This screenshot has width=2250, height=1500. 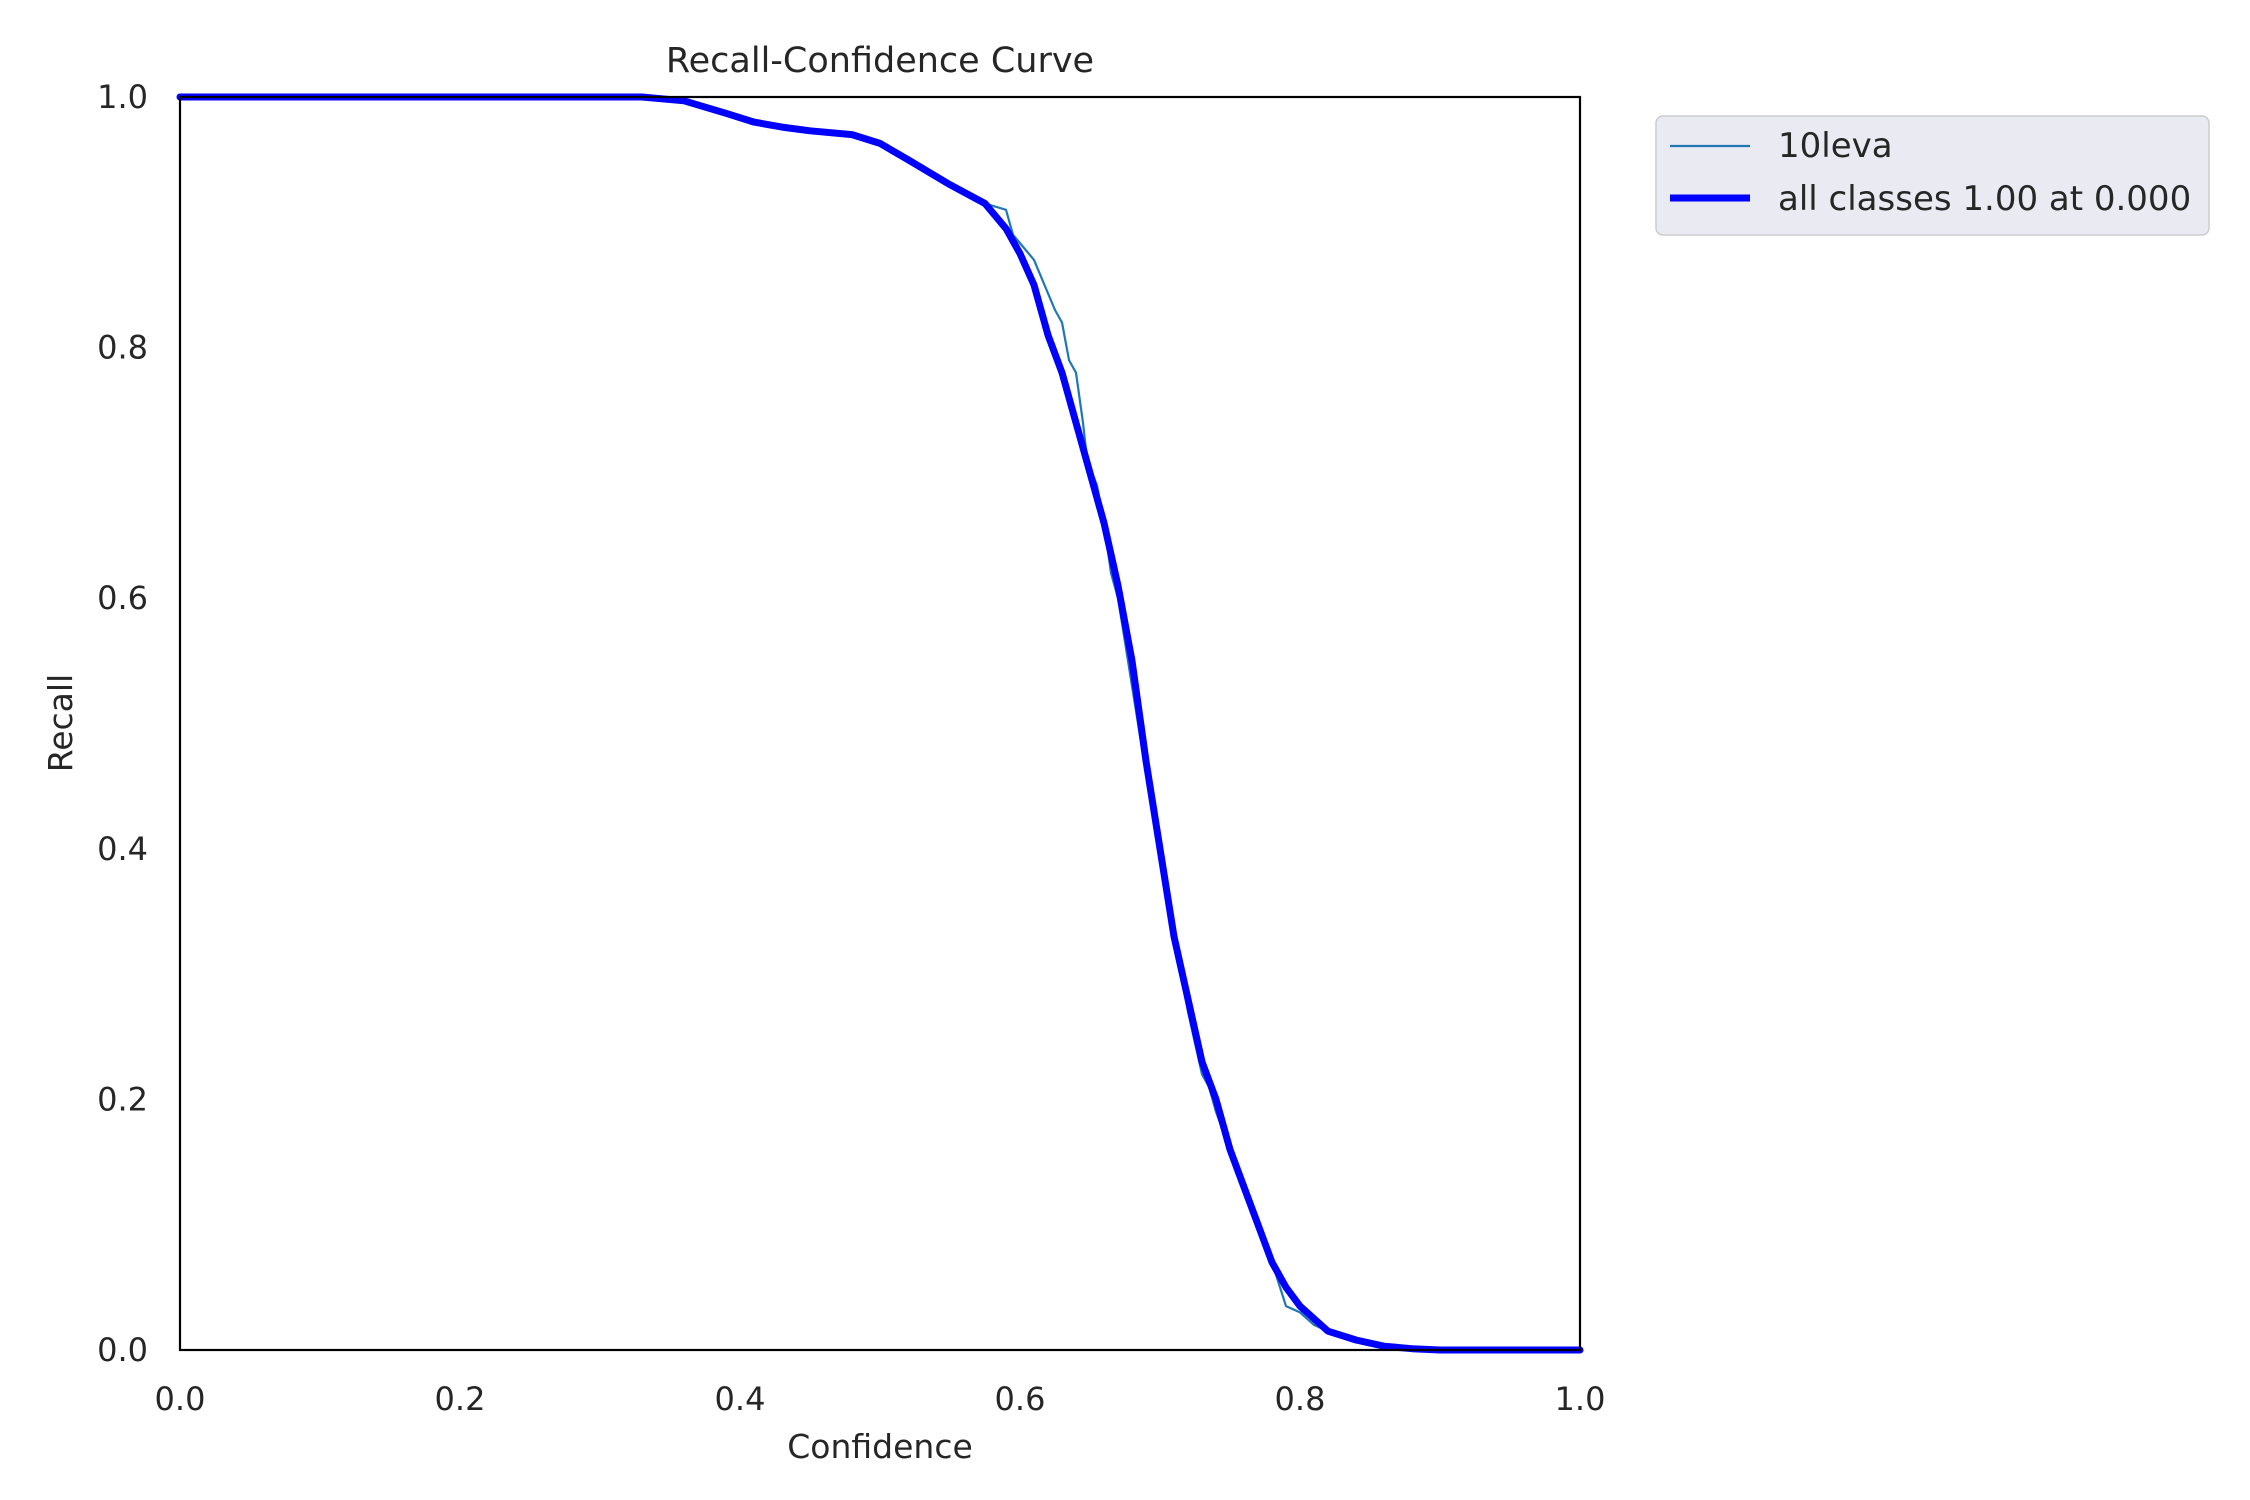 What do you see at coordinates (1984, 199) in the screenshot?
I see `legend-label-all-classes: all classes 1.00 at 0.000` at bounding box center [1984, 199].